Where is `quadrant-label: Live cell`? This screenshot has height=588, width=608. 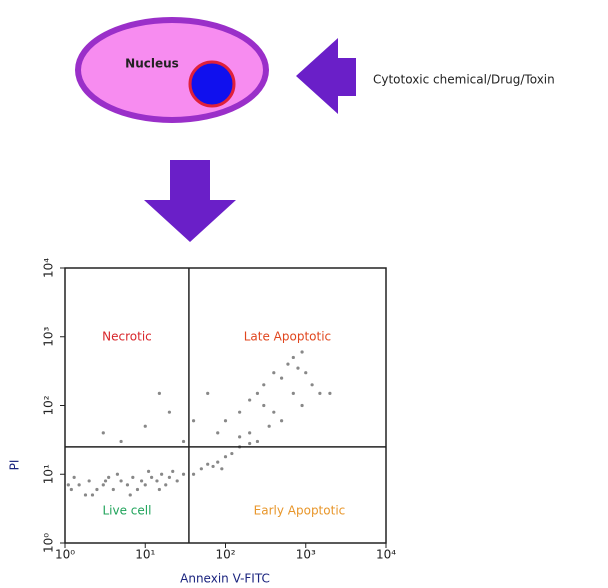 quadrant-label: Live cell is located at coordinates (126, 511).